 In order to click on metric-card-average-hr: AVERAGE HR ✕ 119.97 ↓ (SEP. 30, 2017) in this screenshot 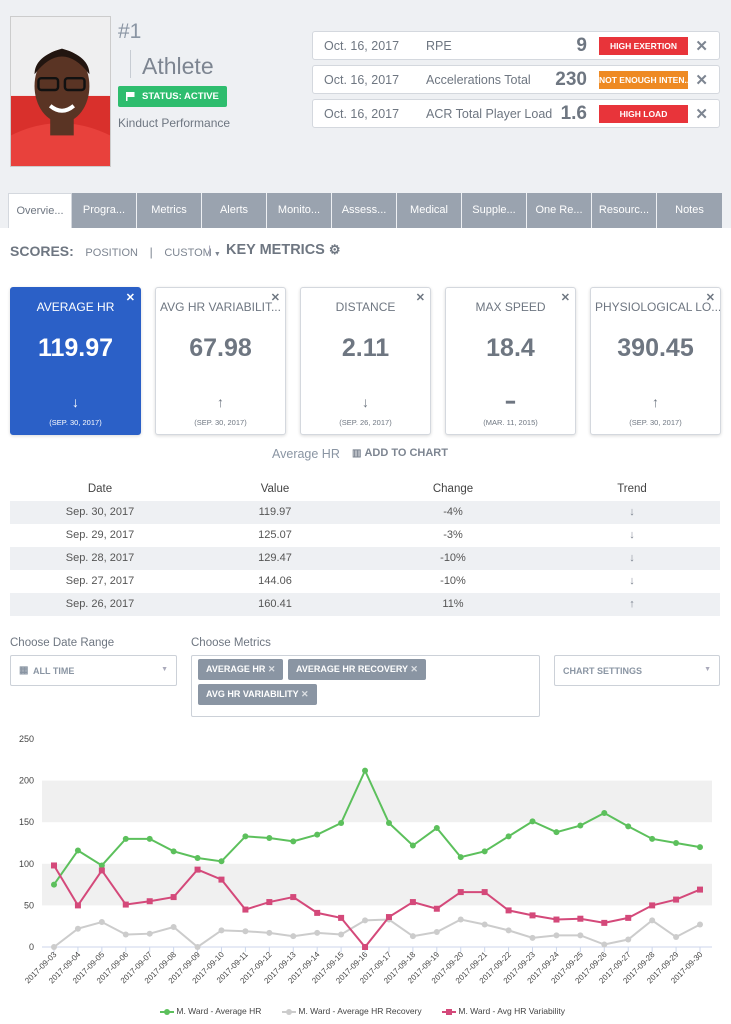, I will do `click(75, 361)`.